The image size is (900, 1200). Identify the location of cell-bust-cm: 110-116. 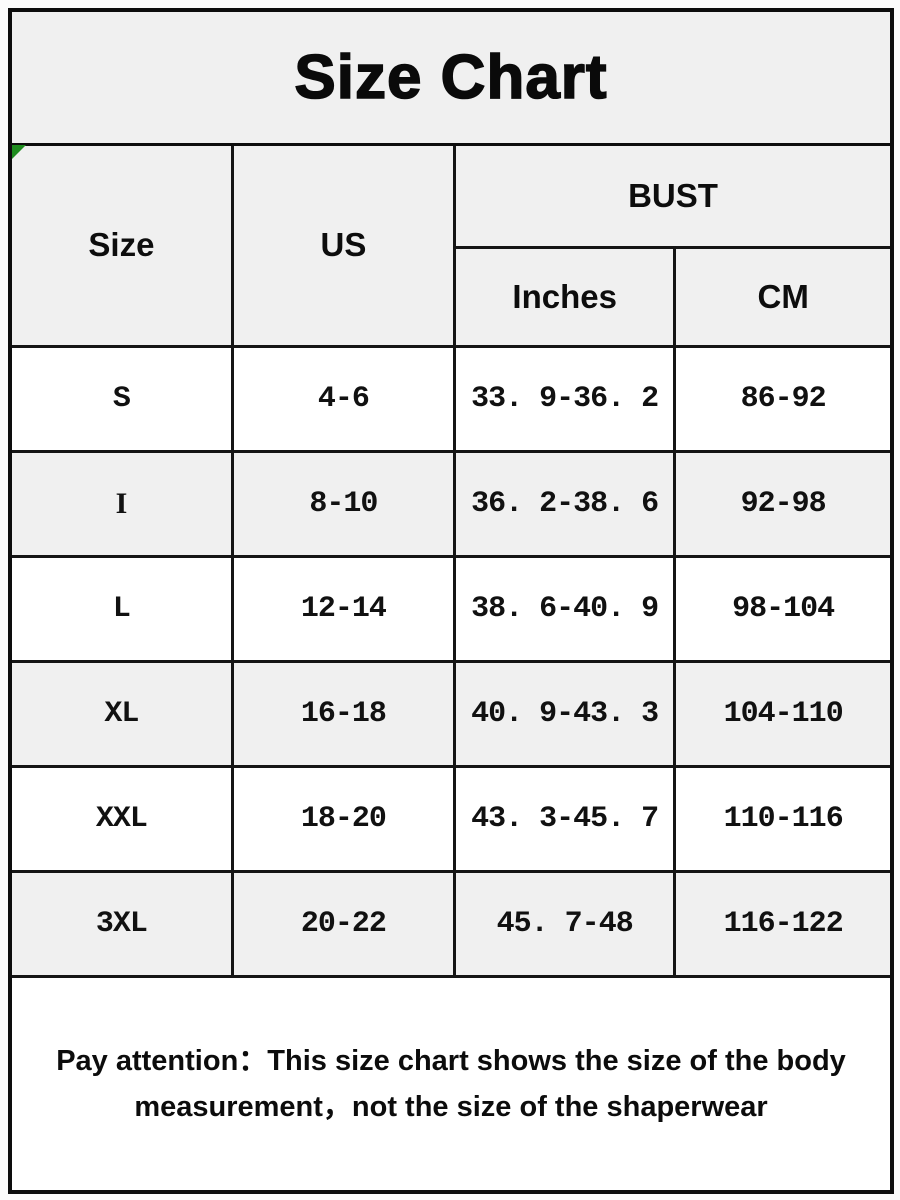
(781, 818).